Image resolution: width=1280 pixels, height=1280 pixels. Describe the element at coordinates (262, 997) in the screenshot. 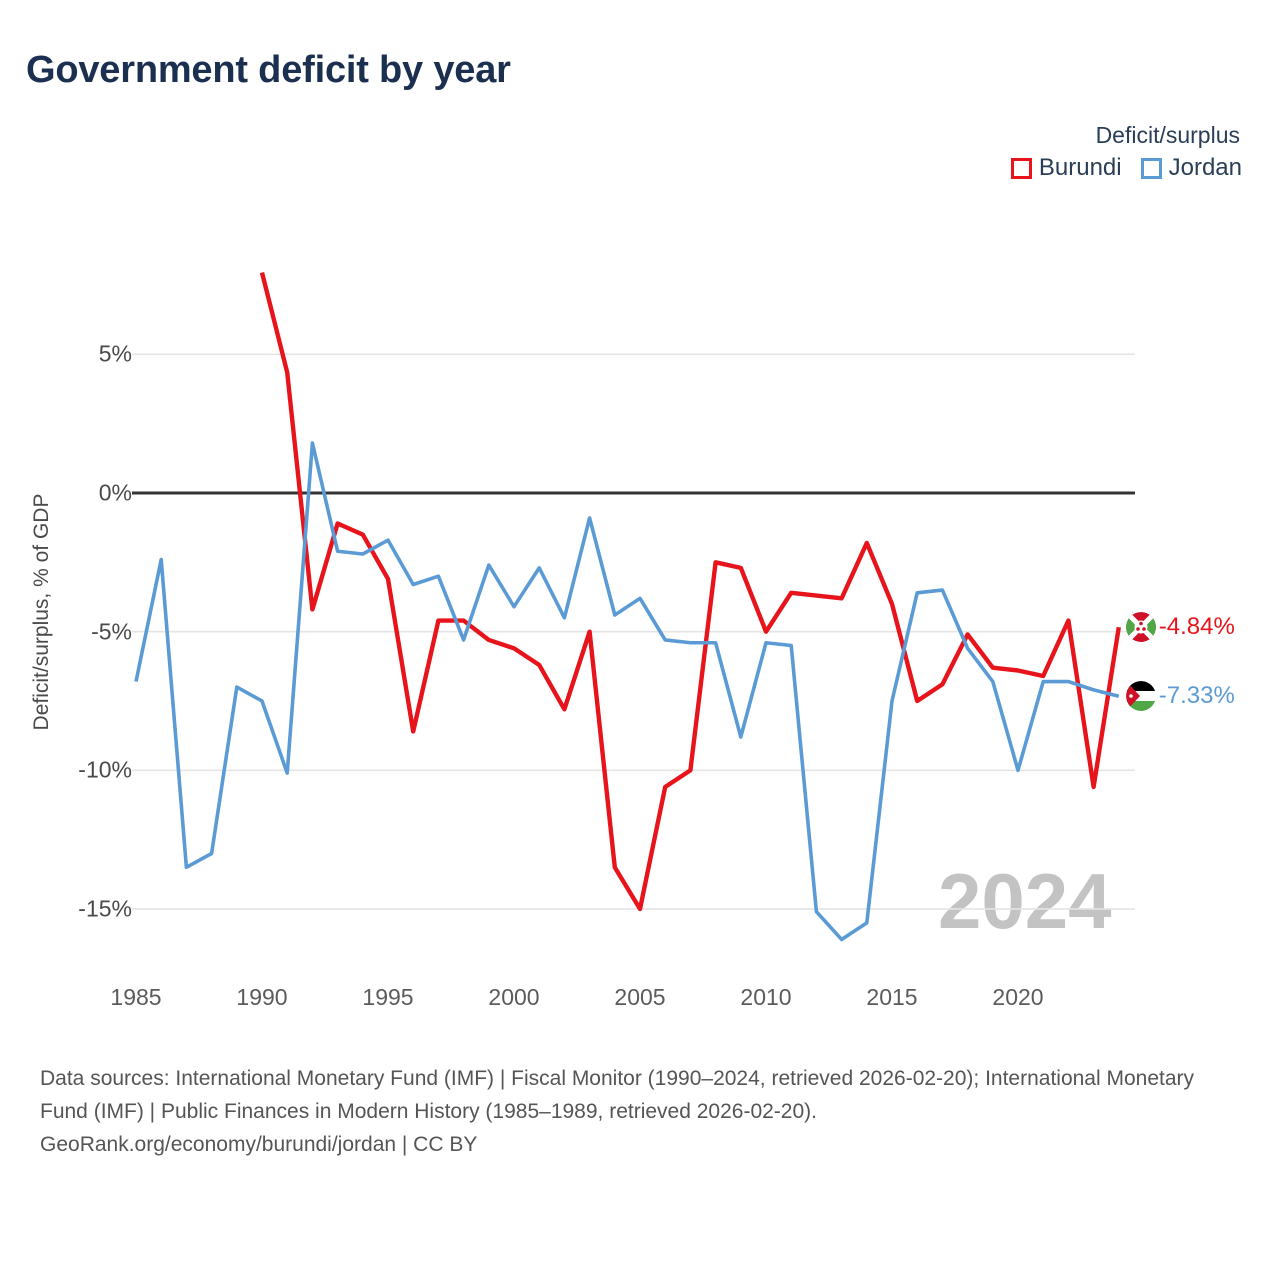

I see `x-tick-label: 1990` at that location.